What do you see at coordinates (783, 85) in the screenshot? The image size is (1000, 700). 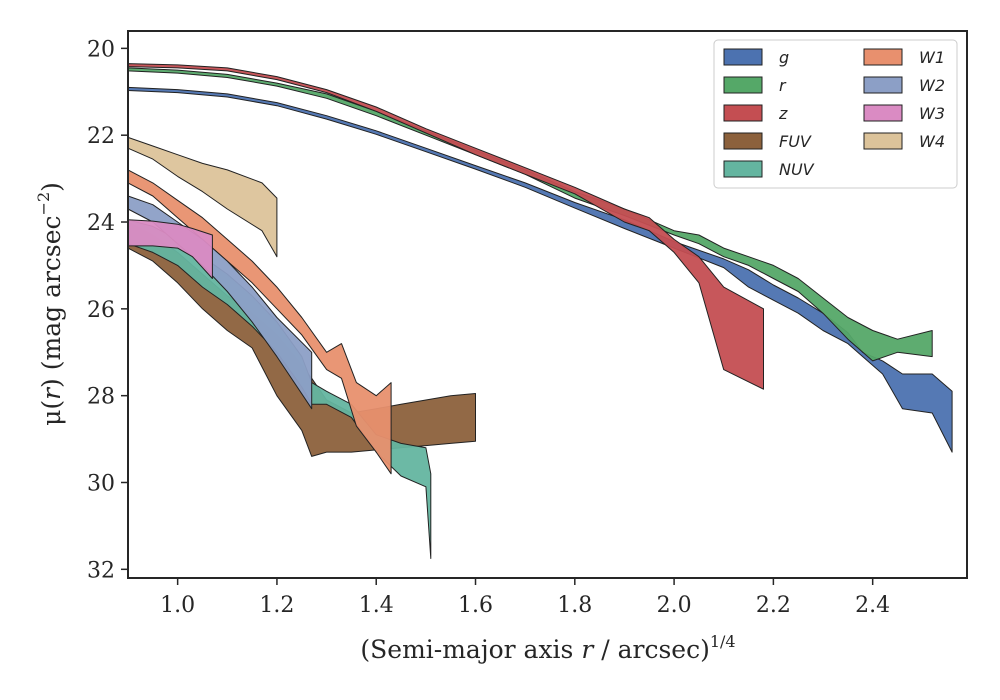 I see `legend-label-r: r` at bounding box center [783, 85].